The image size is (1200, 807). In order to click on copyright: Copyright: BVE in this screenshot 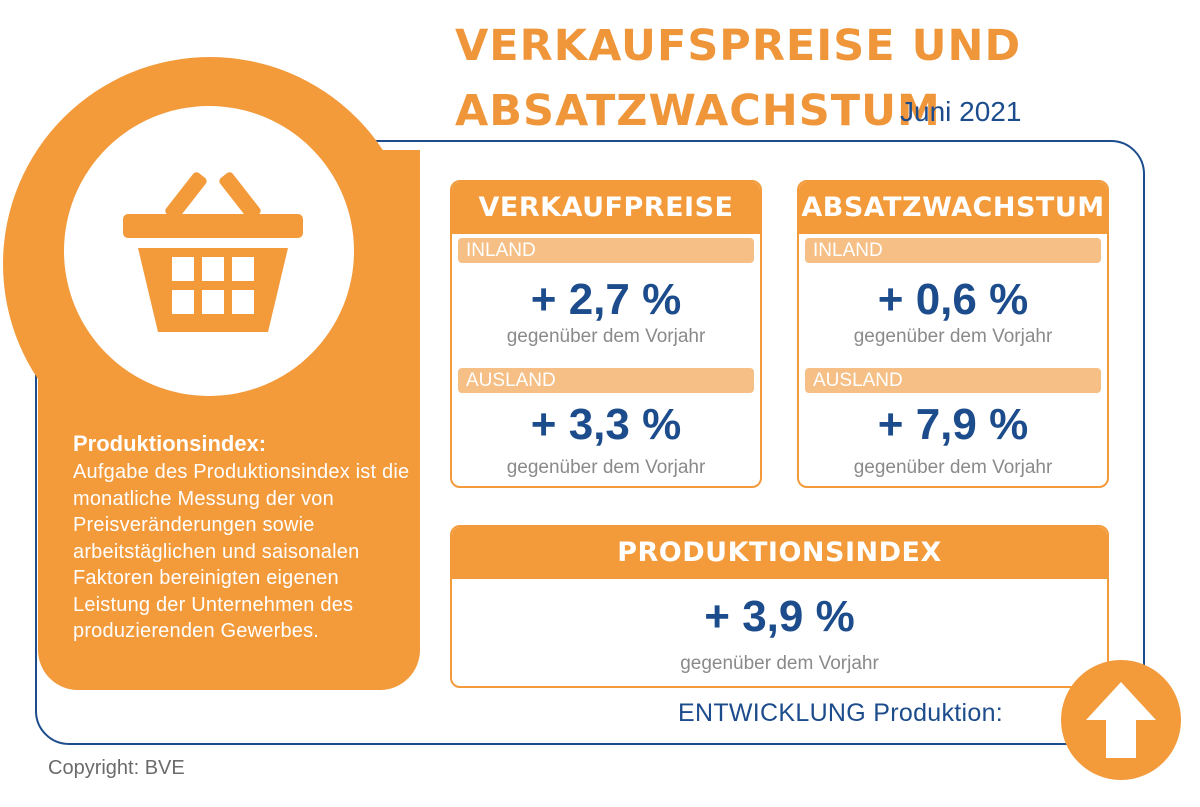, I will do `click(116, 768)`.